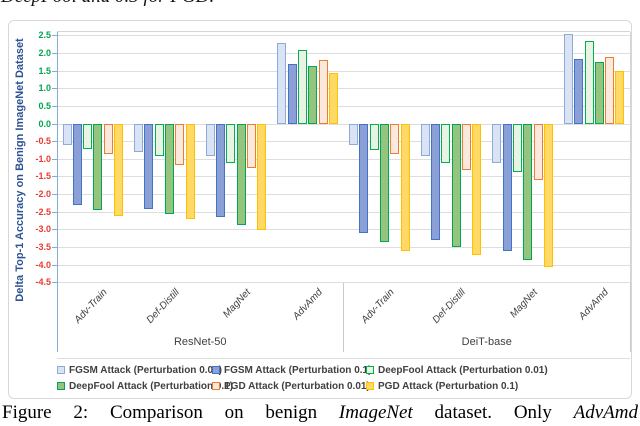 Image resolution: width=640 pixels, height=426 pixels. I want to click on y-tick-label: -3.0, so click(43, 229).